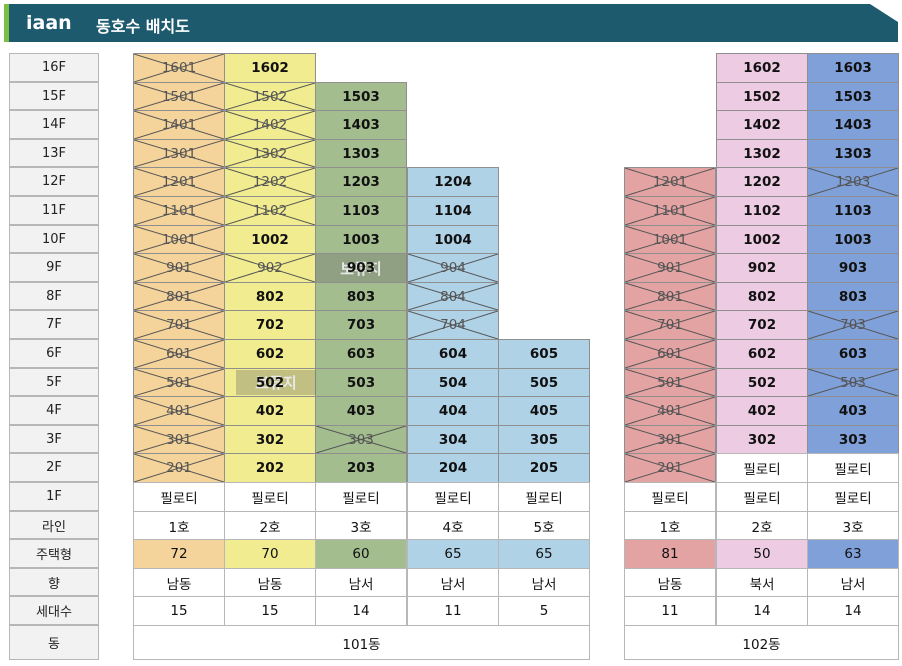 The image size is (902, 666). What do you see at coordinates (762, 96) in the screenshot?
I see `unit-cell: 1502` at bounding box center [762, 96].